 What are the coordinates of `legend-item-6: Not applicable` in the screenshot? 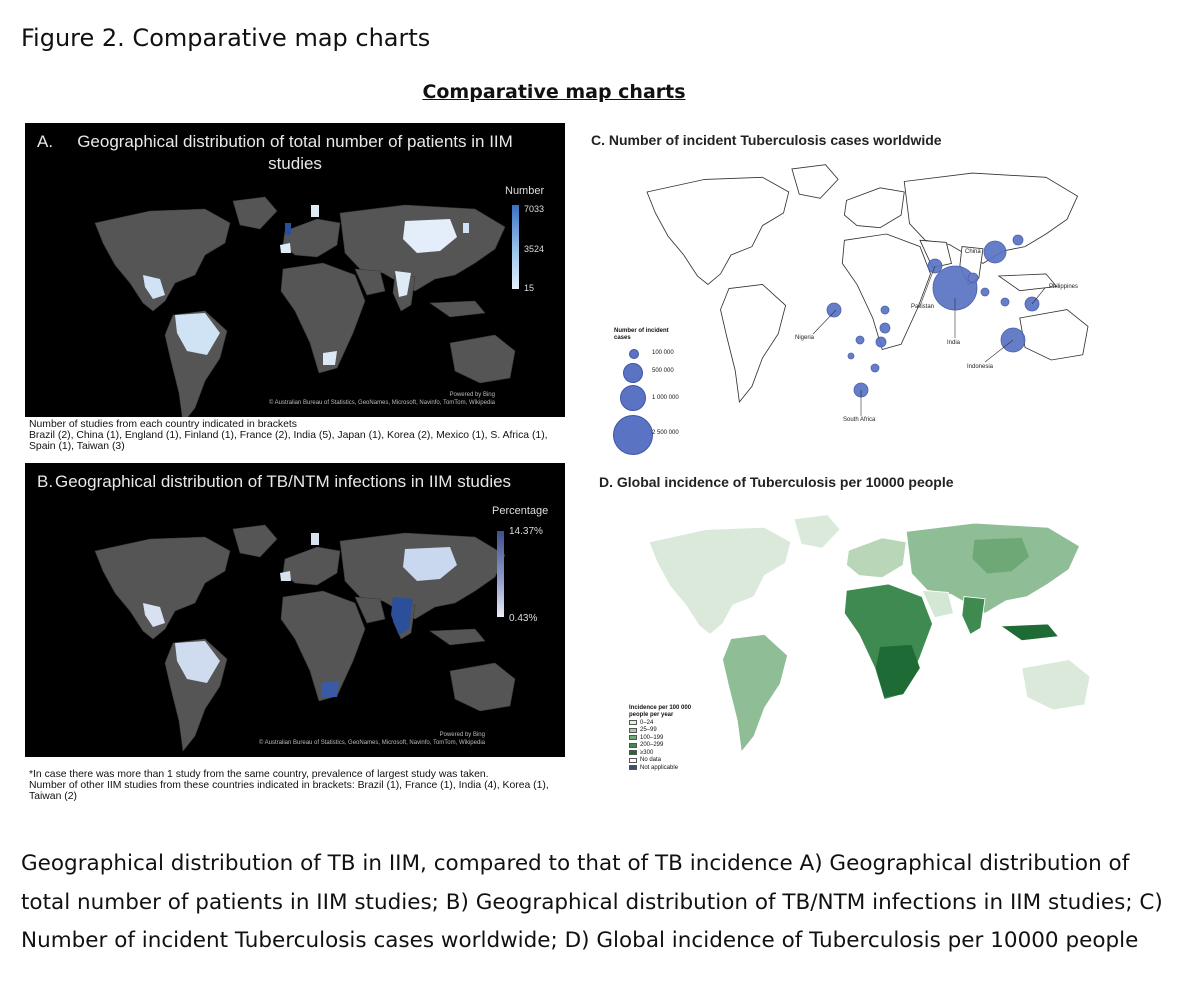 It's located at (674, 768).